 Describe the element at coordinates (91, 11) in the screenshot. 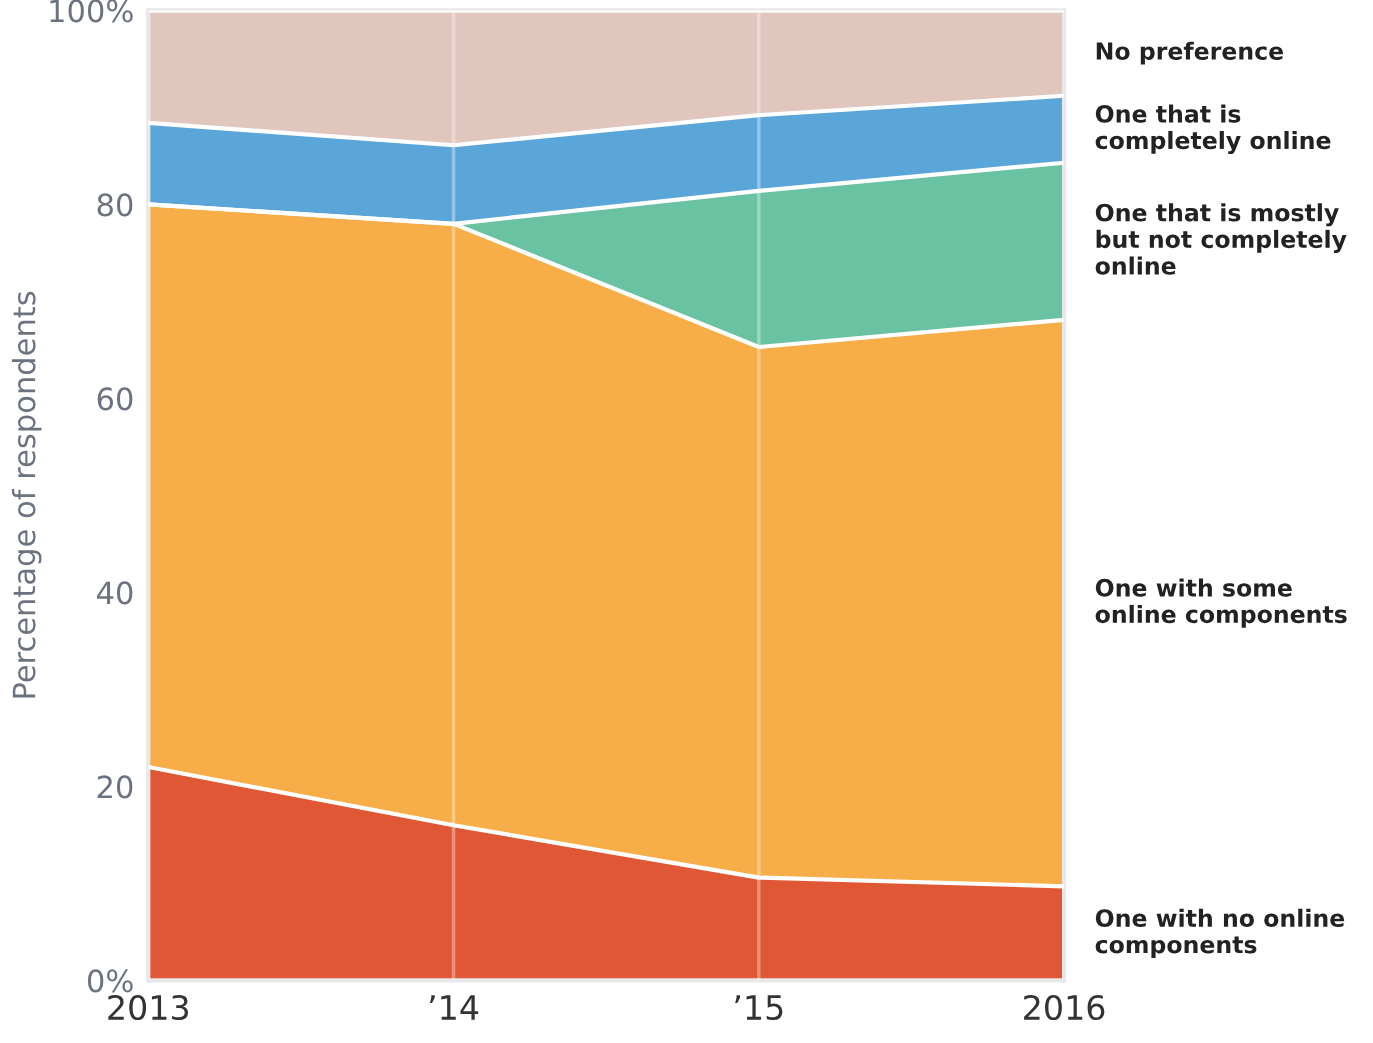

I see `y-tick-label: 100%` at that location.